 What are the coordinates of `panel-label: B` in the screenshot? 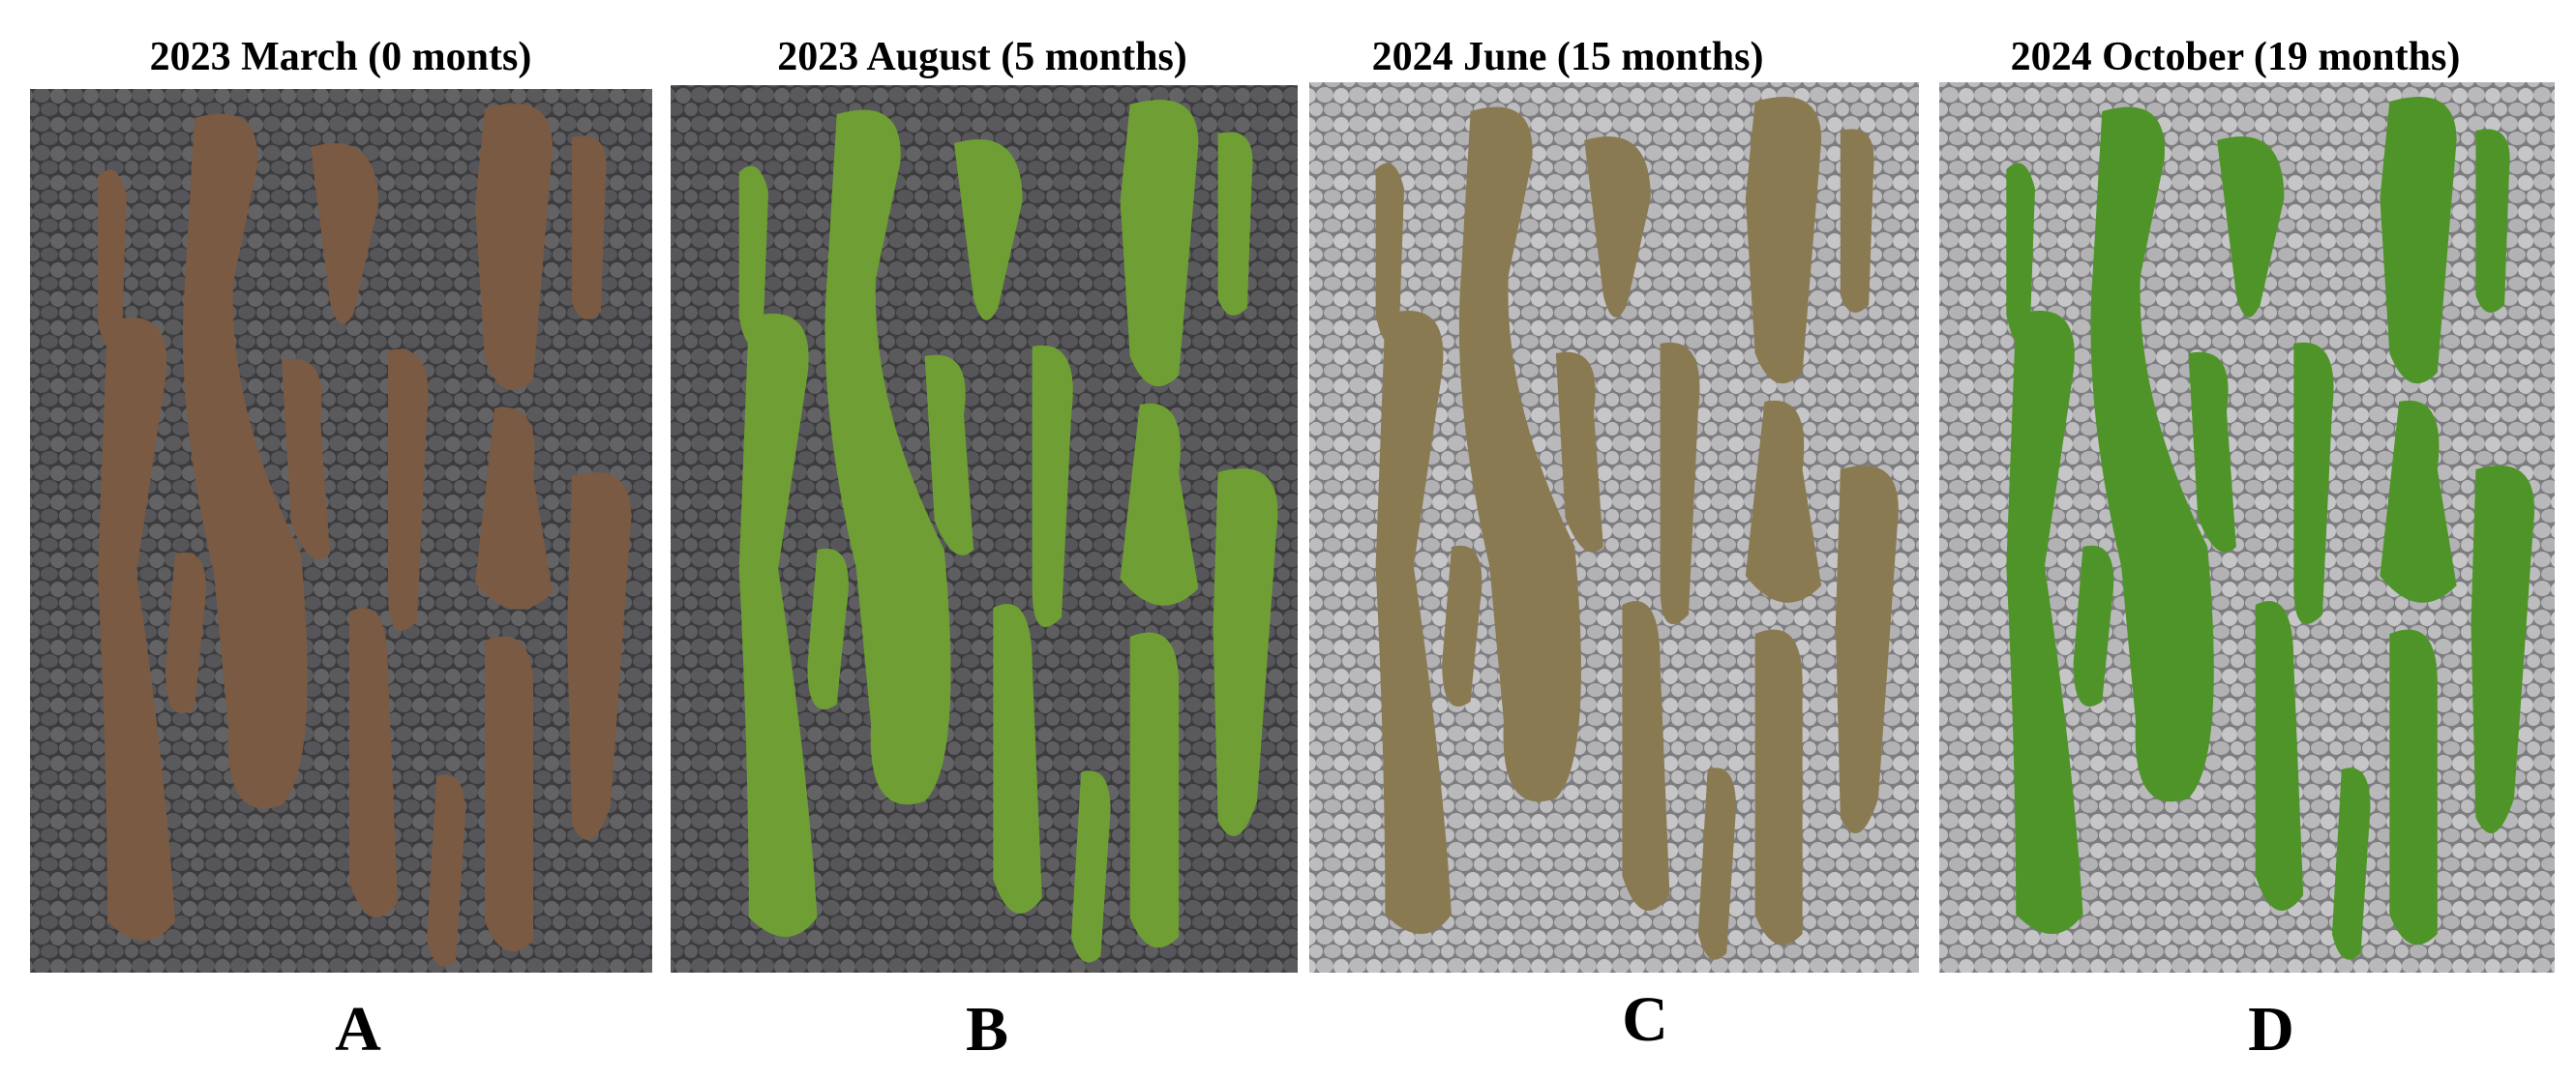 It's located at (987, 1029).